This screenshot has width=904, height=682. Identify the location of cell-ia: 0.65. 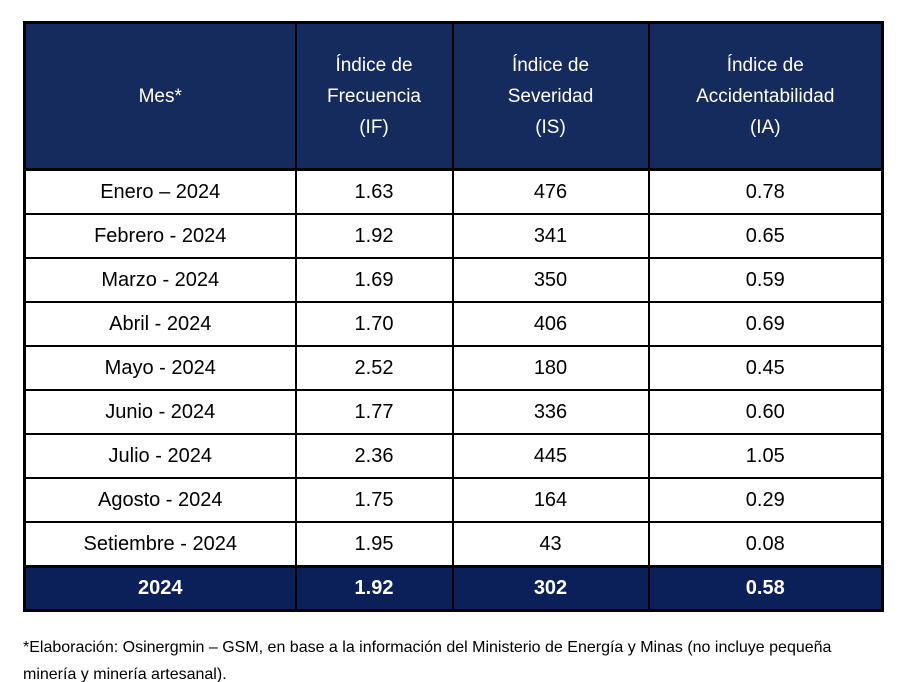
(765, 236).